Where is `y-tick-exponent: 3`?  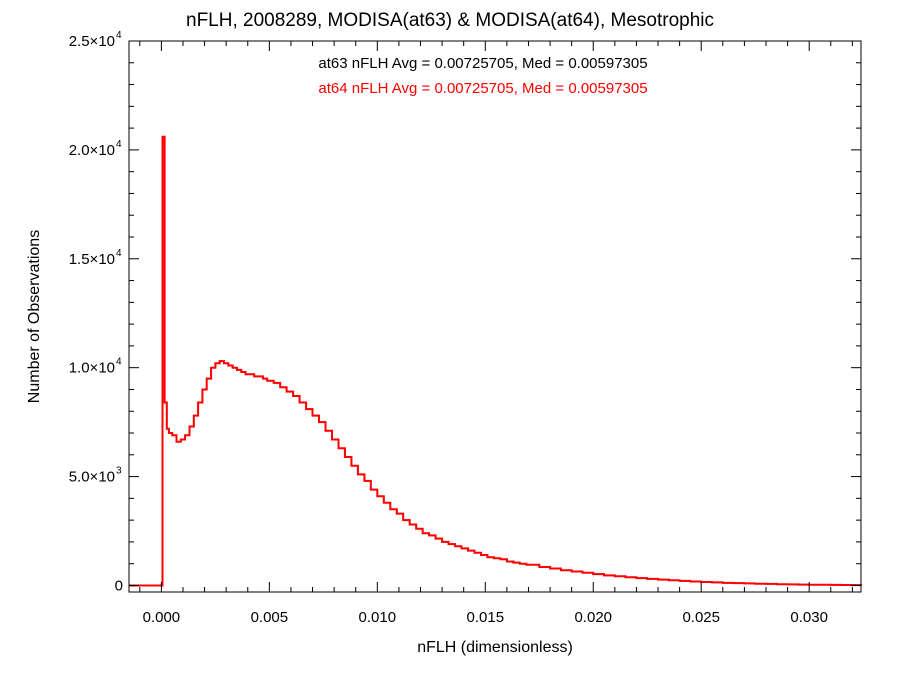 y-tick-exponent: 3 is located at coordinates (119, 471).